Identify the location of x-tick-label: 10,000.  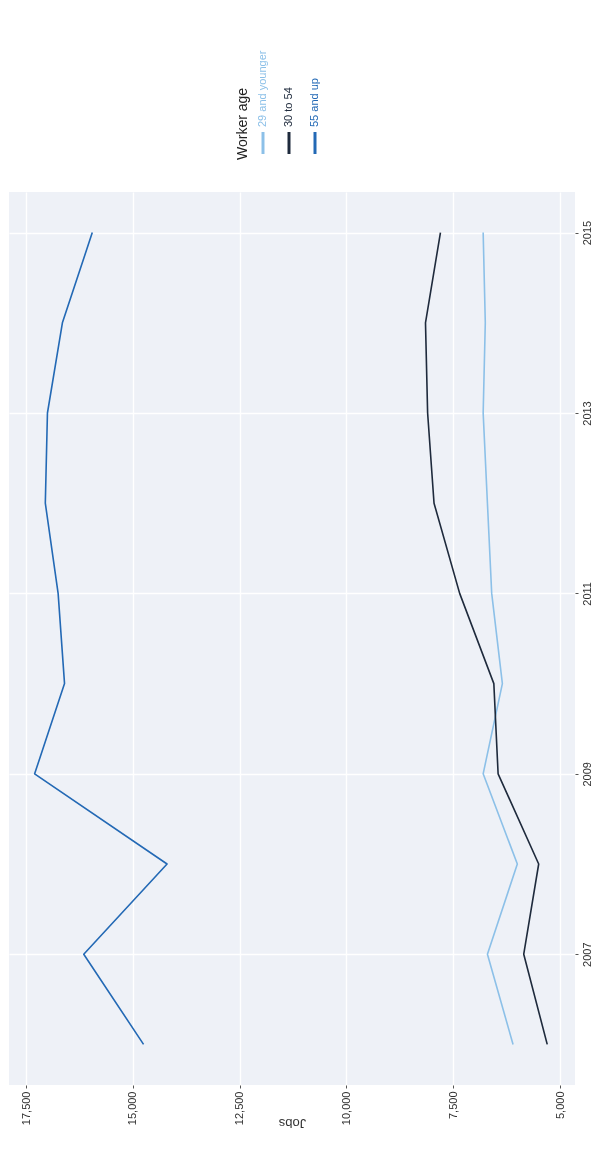
(345, 1108).